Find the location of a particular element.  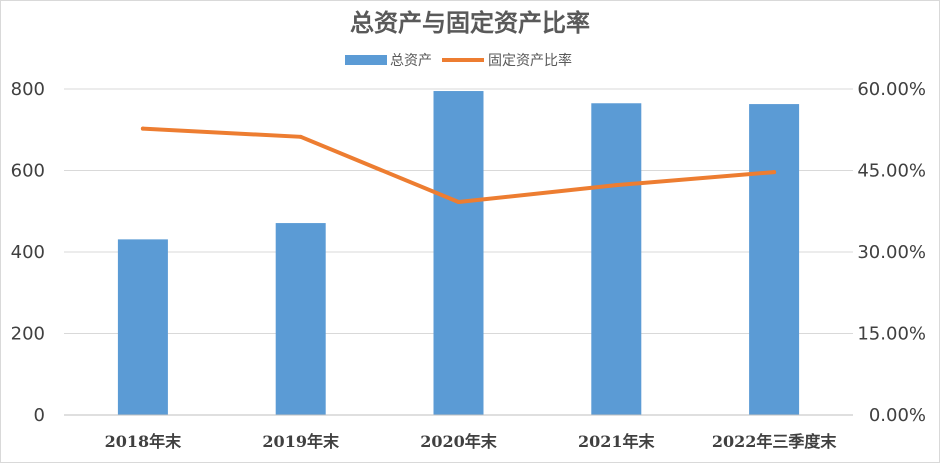

x-tick-label: 2018年末 is located at coordinates (144, 441).